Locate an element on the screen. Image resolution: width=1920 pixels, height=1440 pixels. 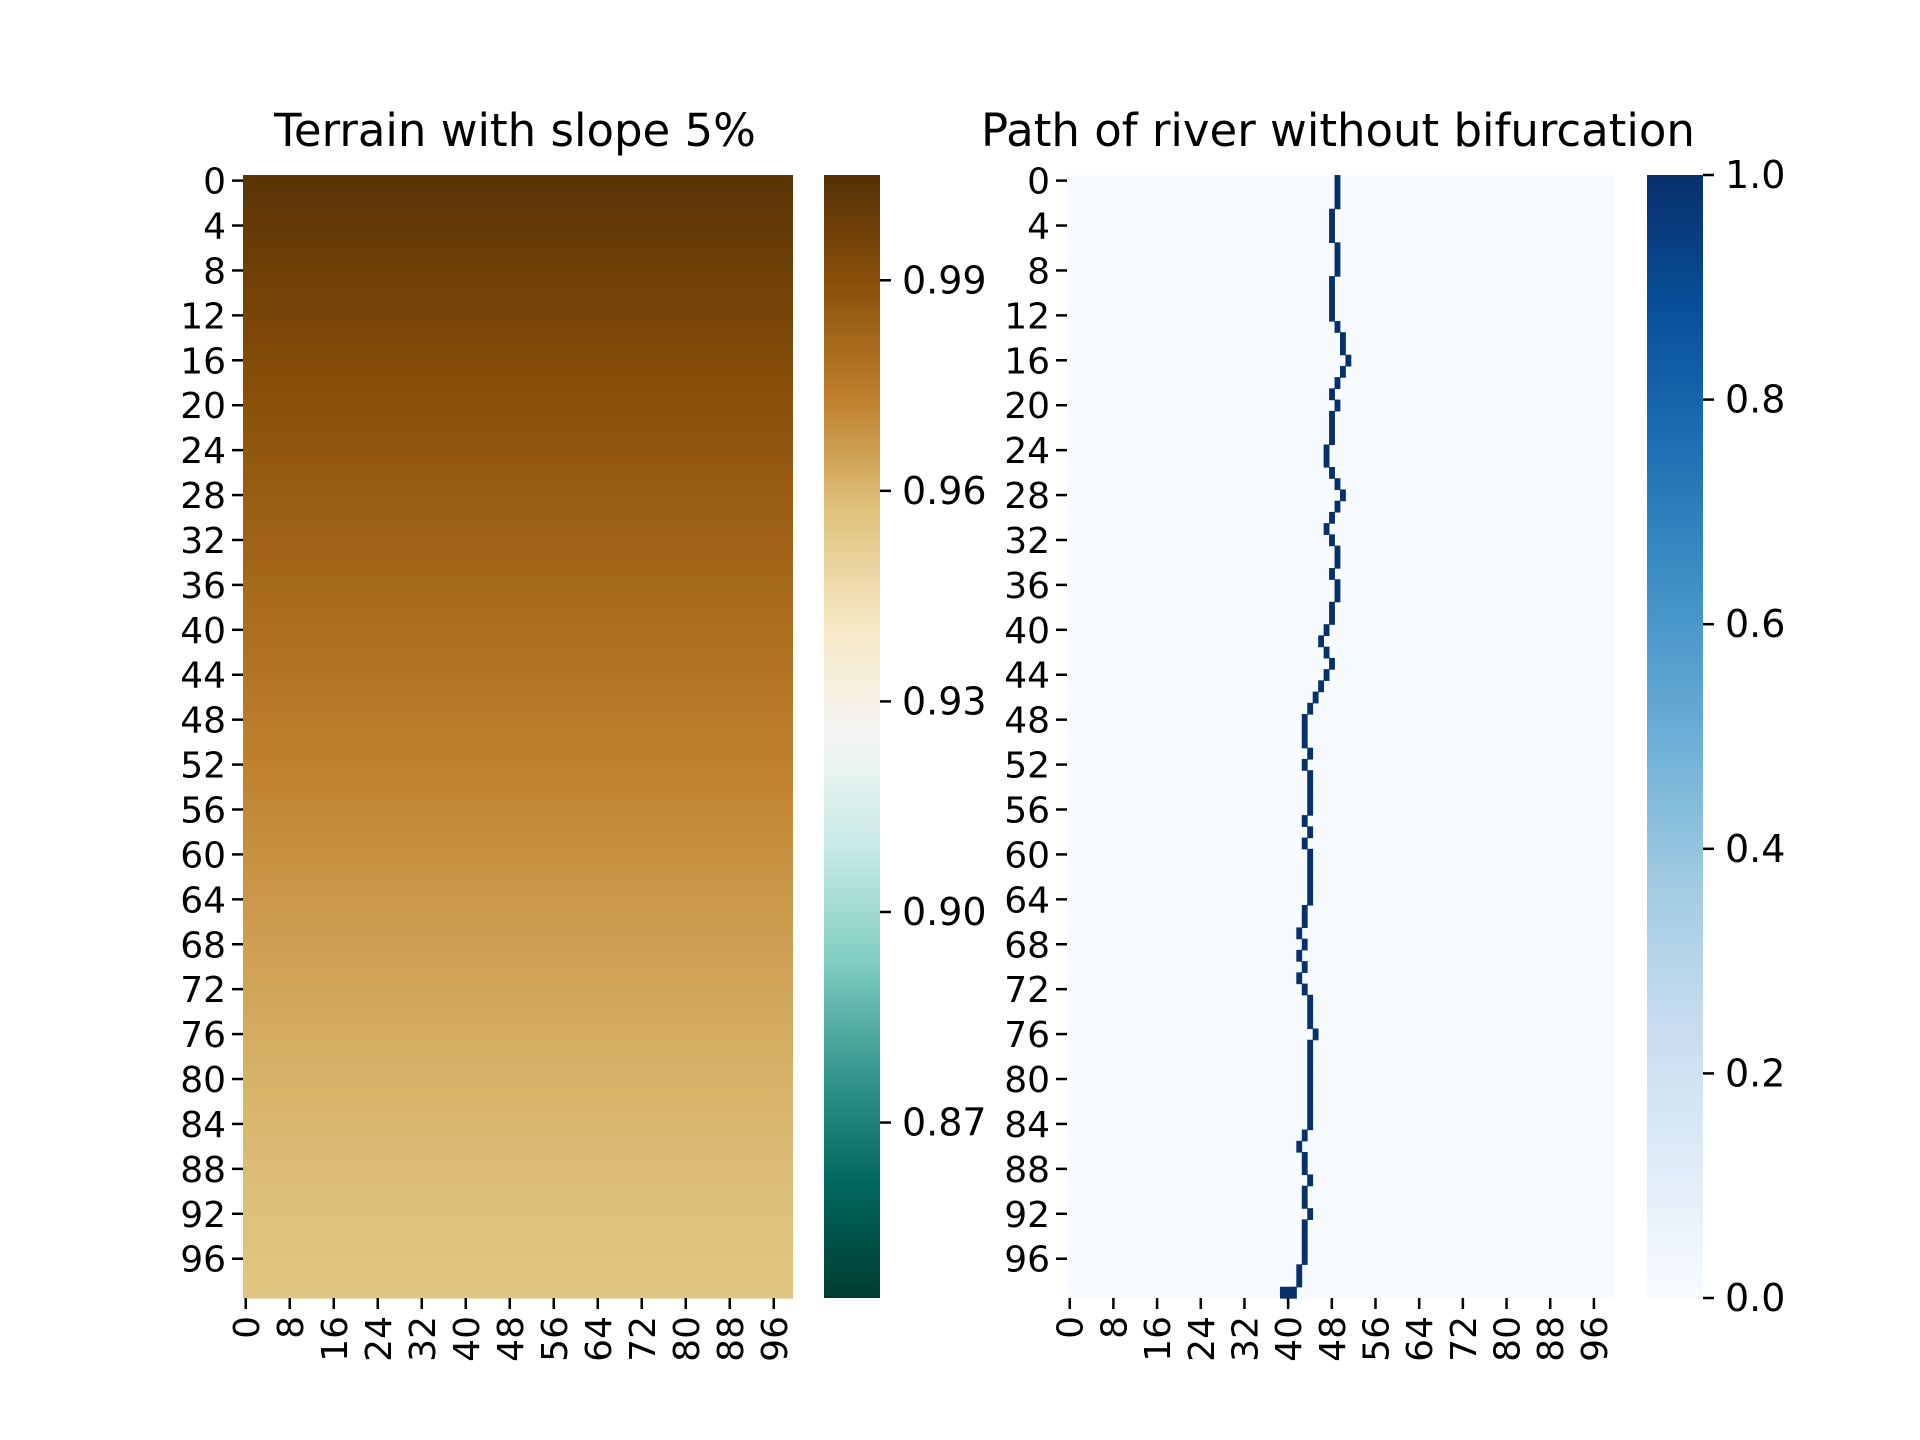
y-tick-label: 24 is located at coordinates (1027, 451).